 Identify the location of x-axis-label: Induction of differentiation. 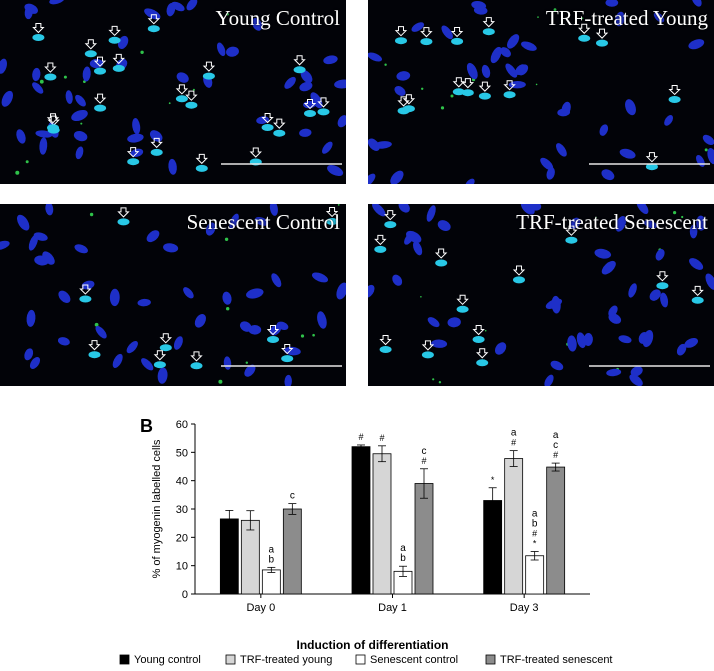
(373, 645).